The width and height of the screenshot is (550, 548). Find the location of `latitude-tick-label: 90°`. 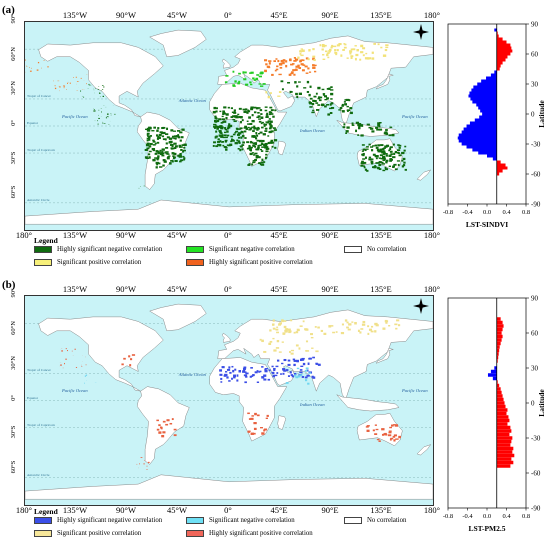

latitude-tick-label: 90° is located at coordinates (13, 18).